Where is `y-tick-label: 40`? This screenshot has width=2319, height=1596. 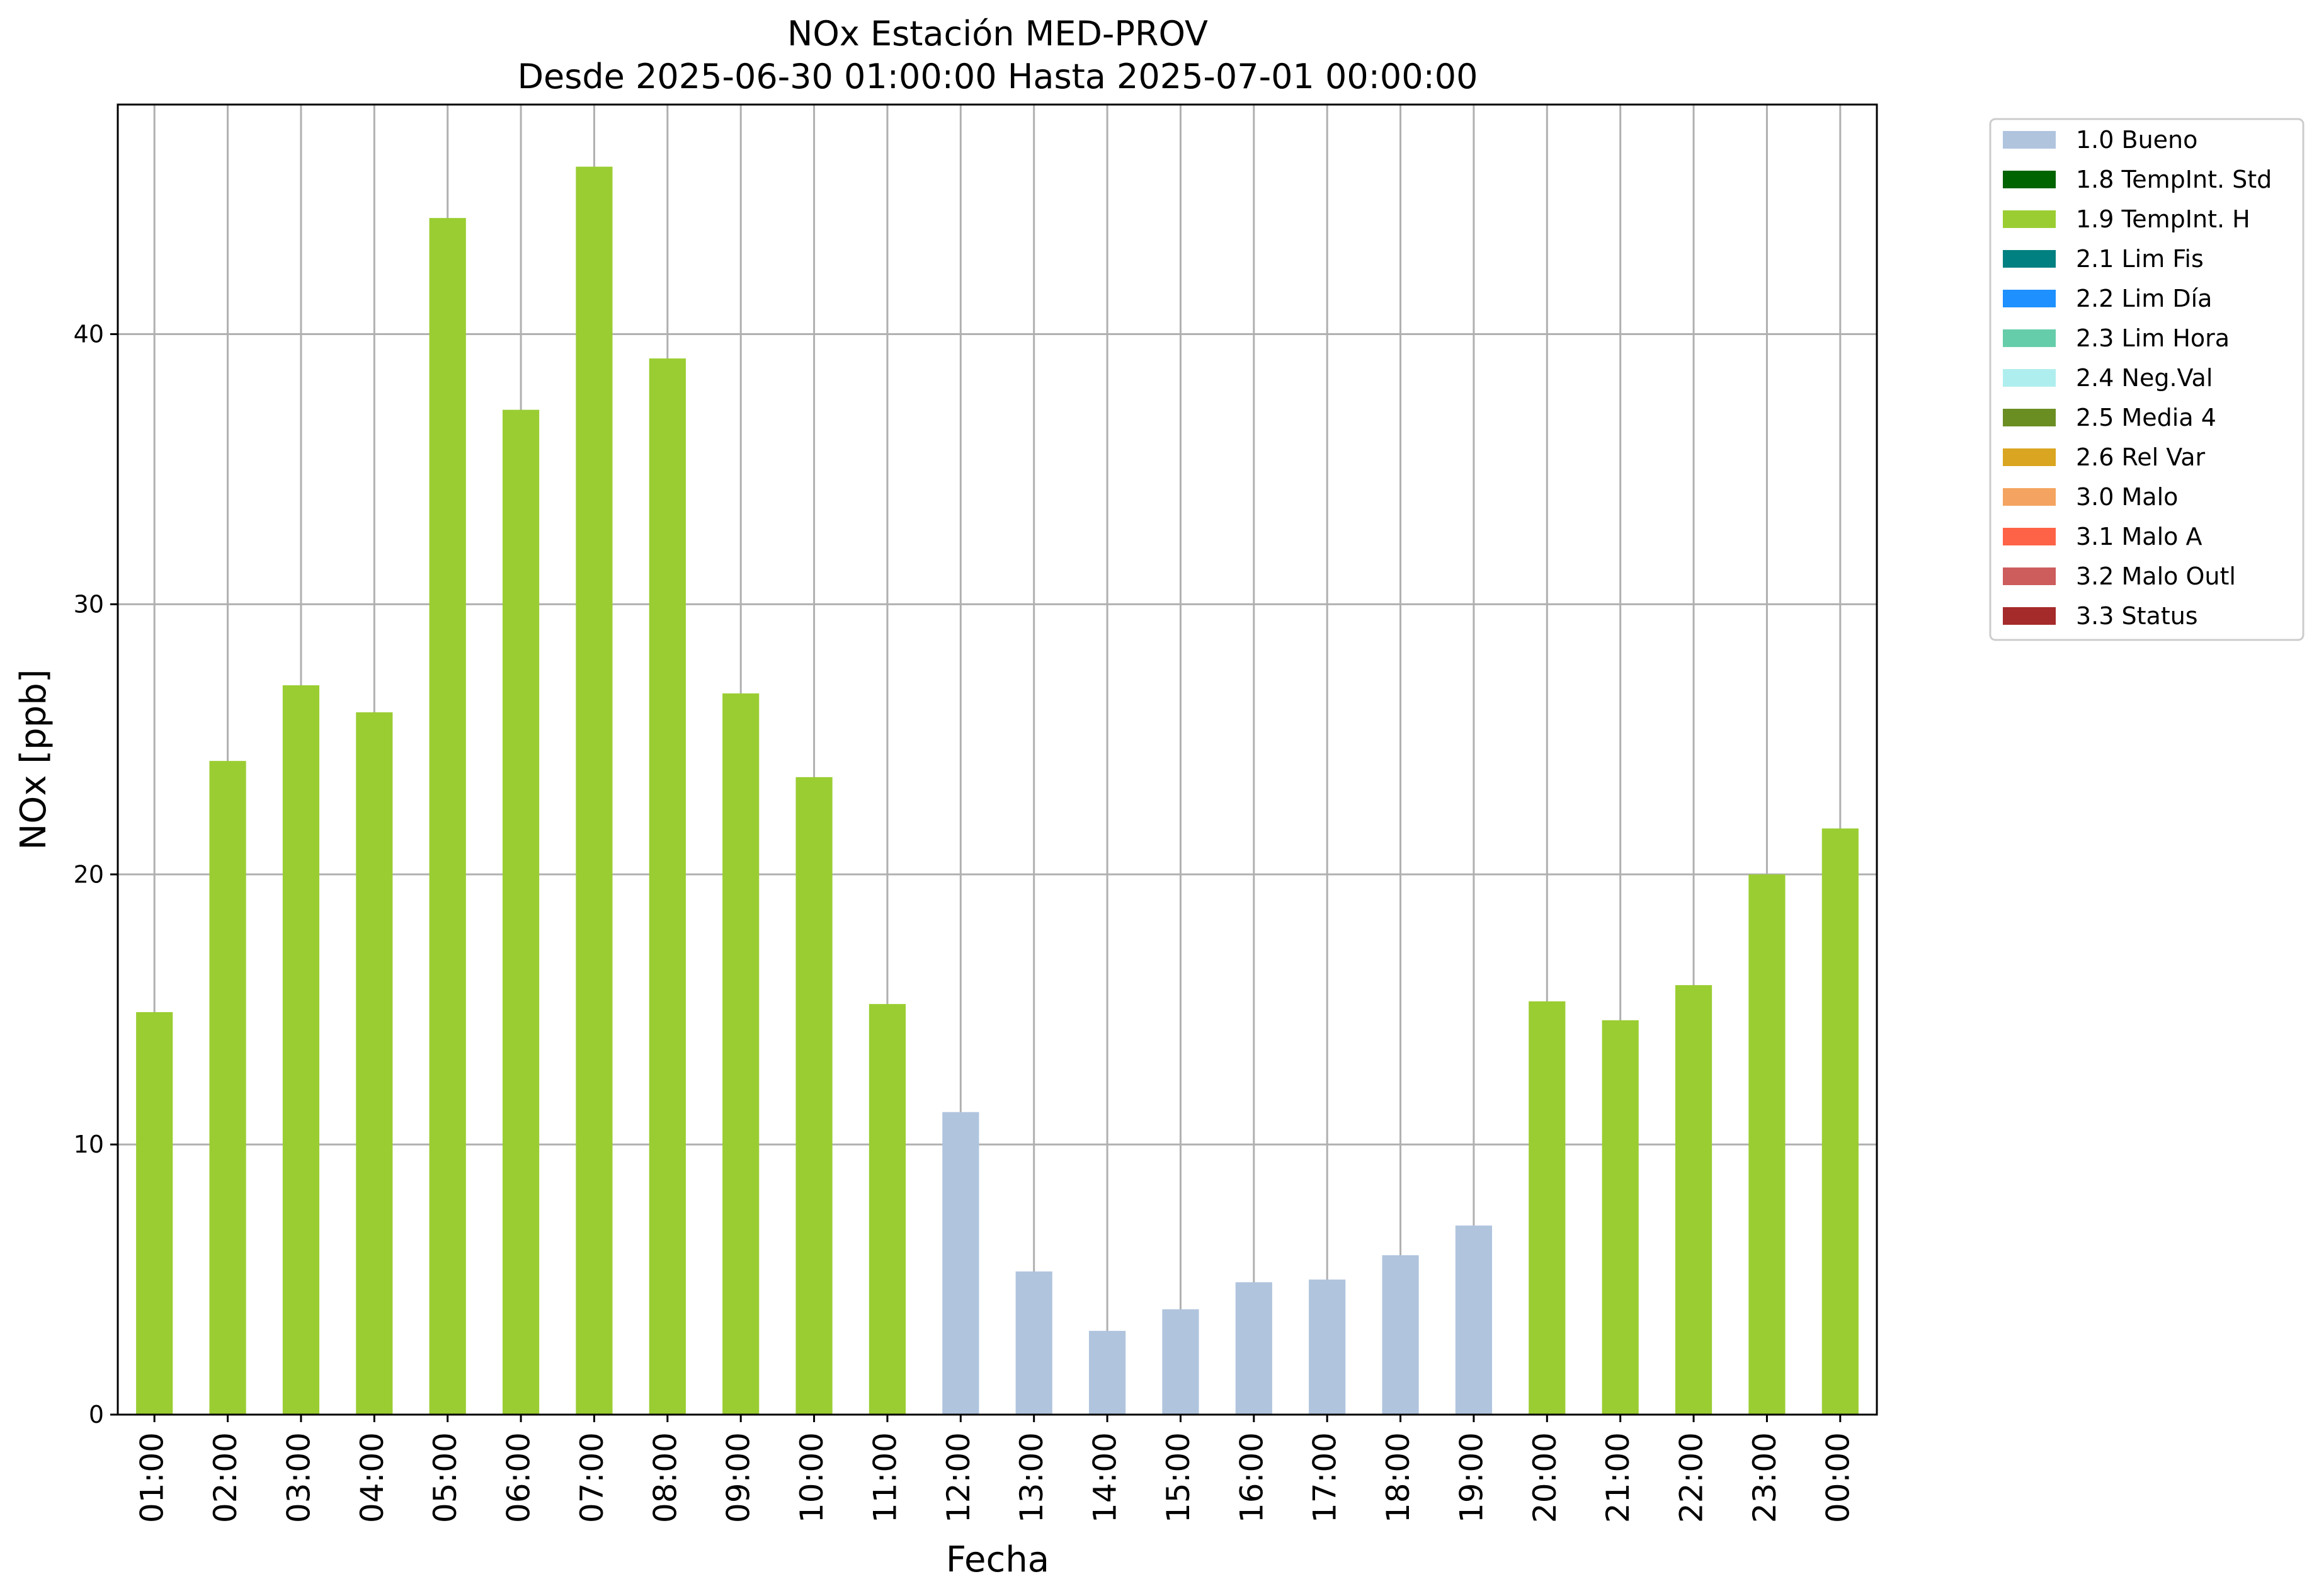 y-tick-label: 40 is located at coordinates (89, 334).